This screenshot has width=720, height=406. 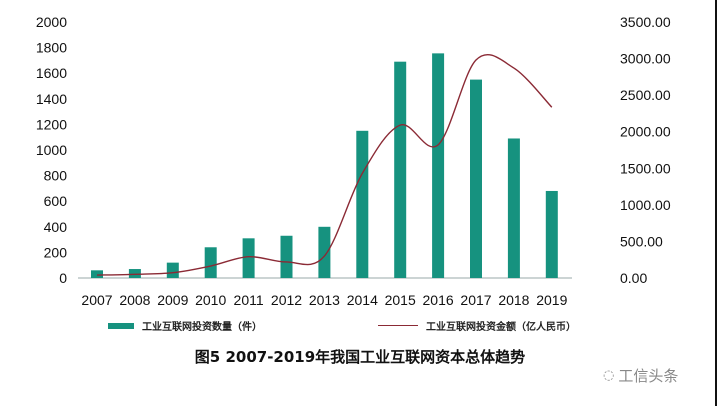 I want to click on bar-2015, so click(x=400, y=170).